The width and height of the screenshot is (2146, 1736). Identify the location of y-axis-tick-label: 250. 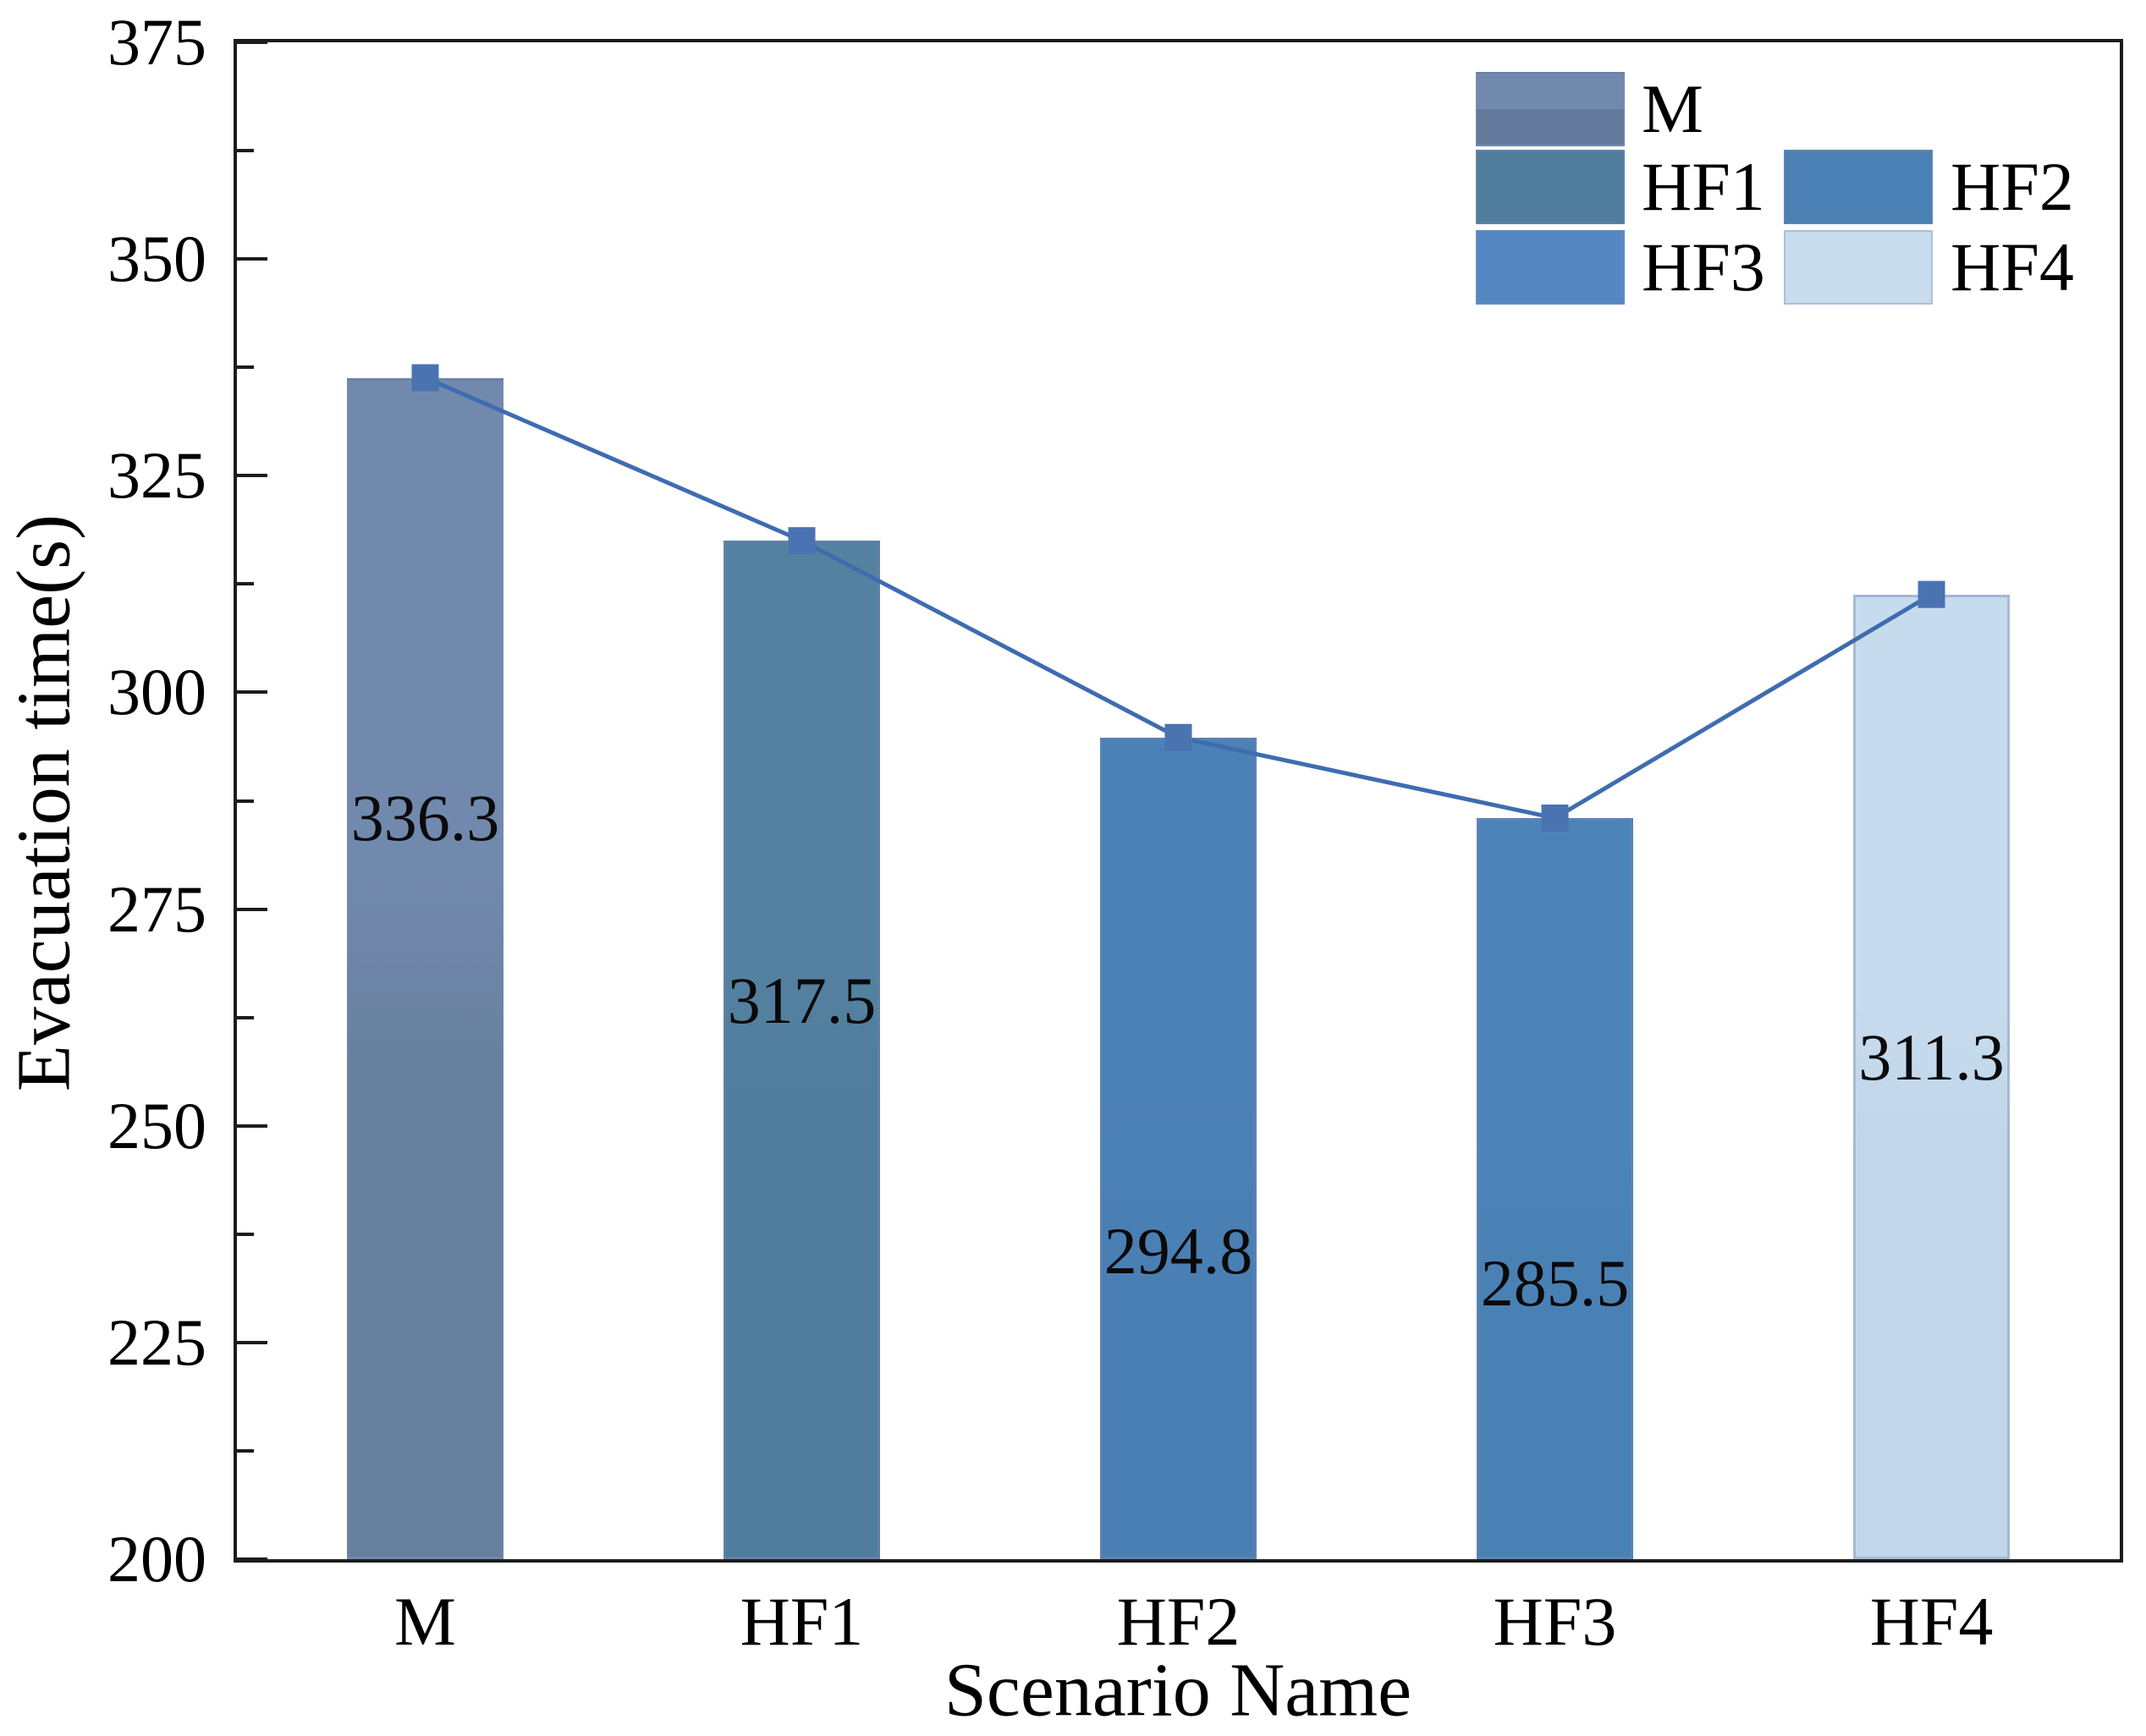
(156, 1125).